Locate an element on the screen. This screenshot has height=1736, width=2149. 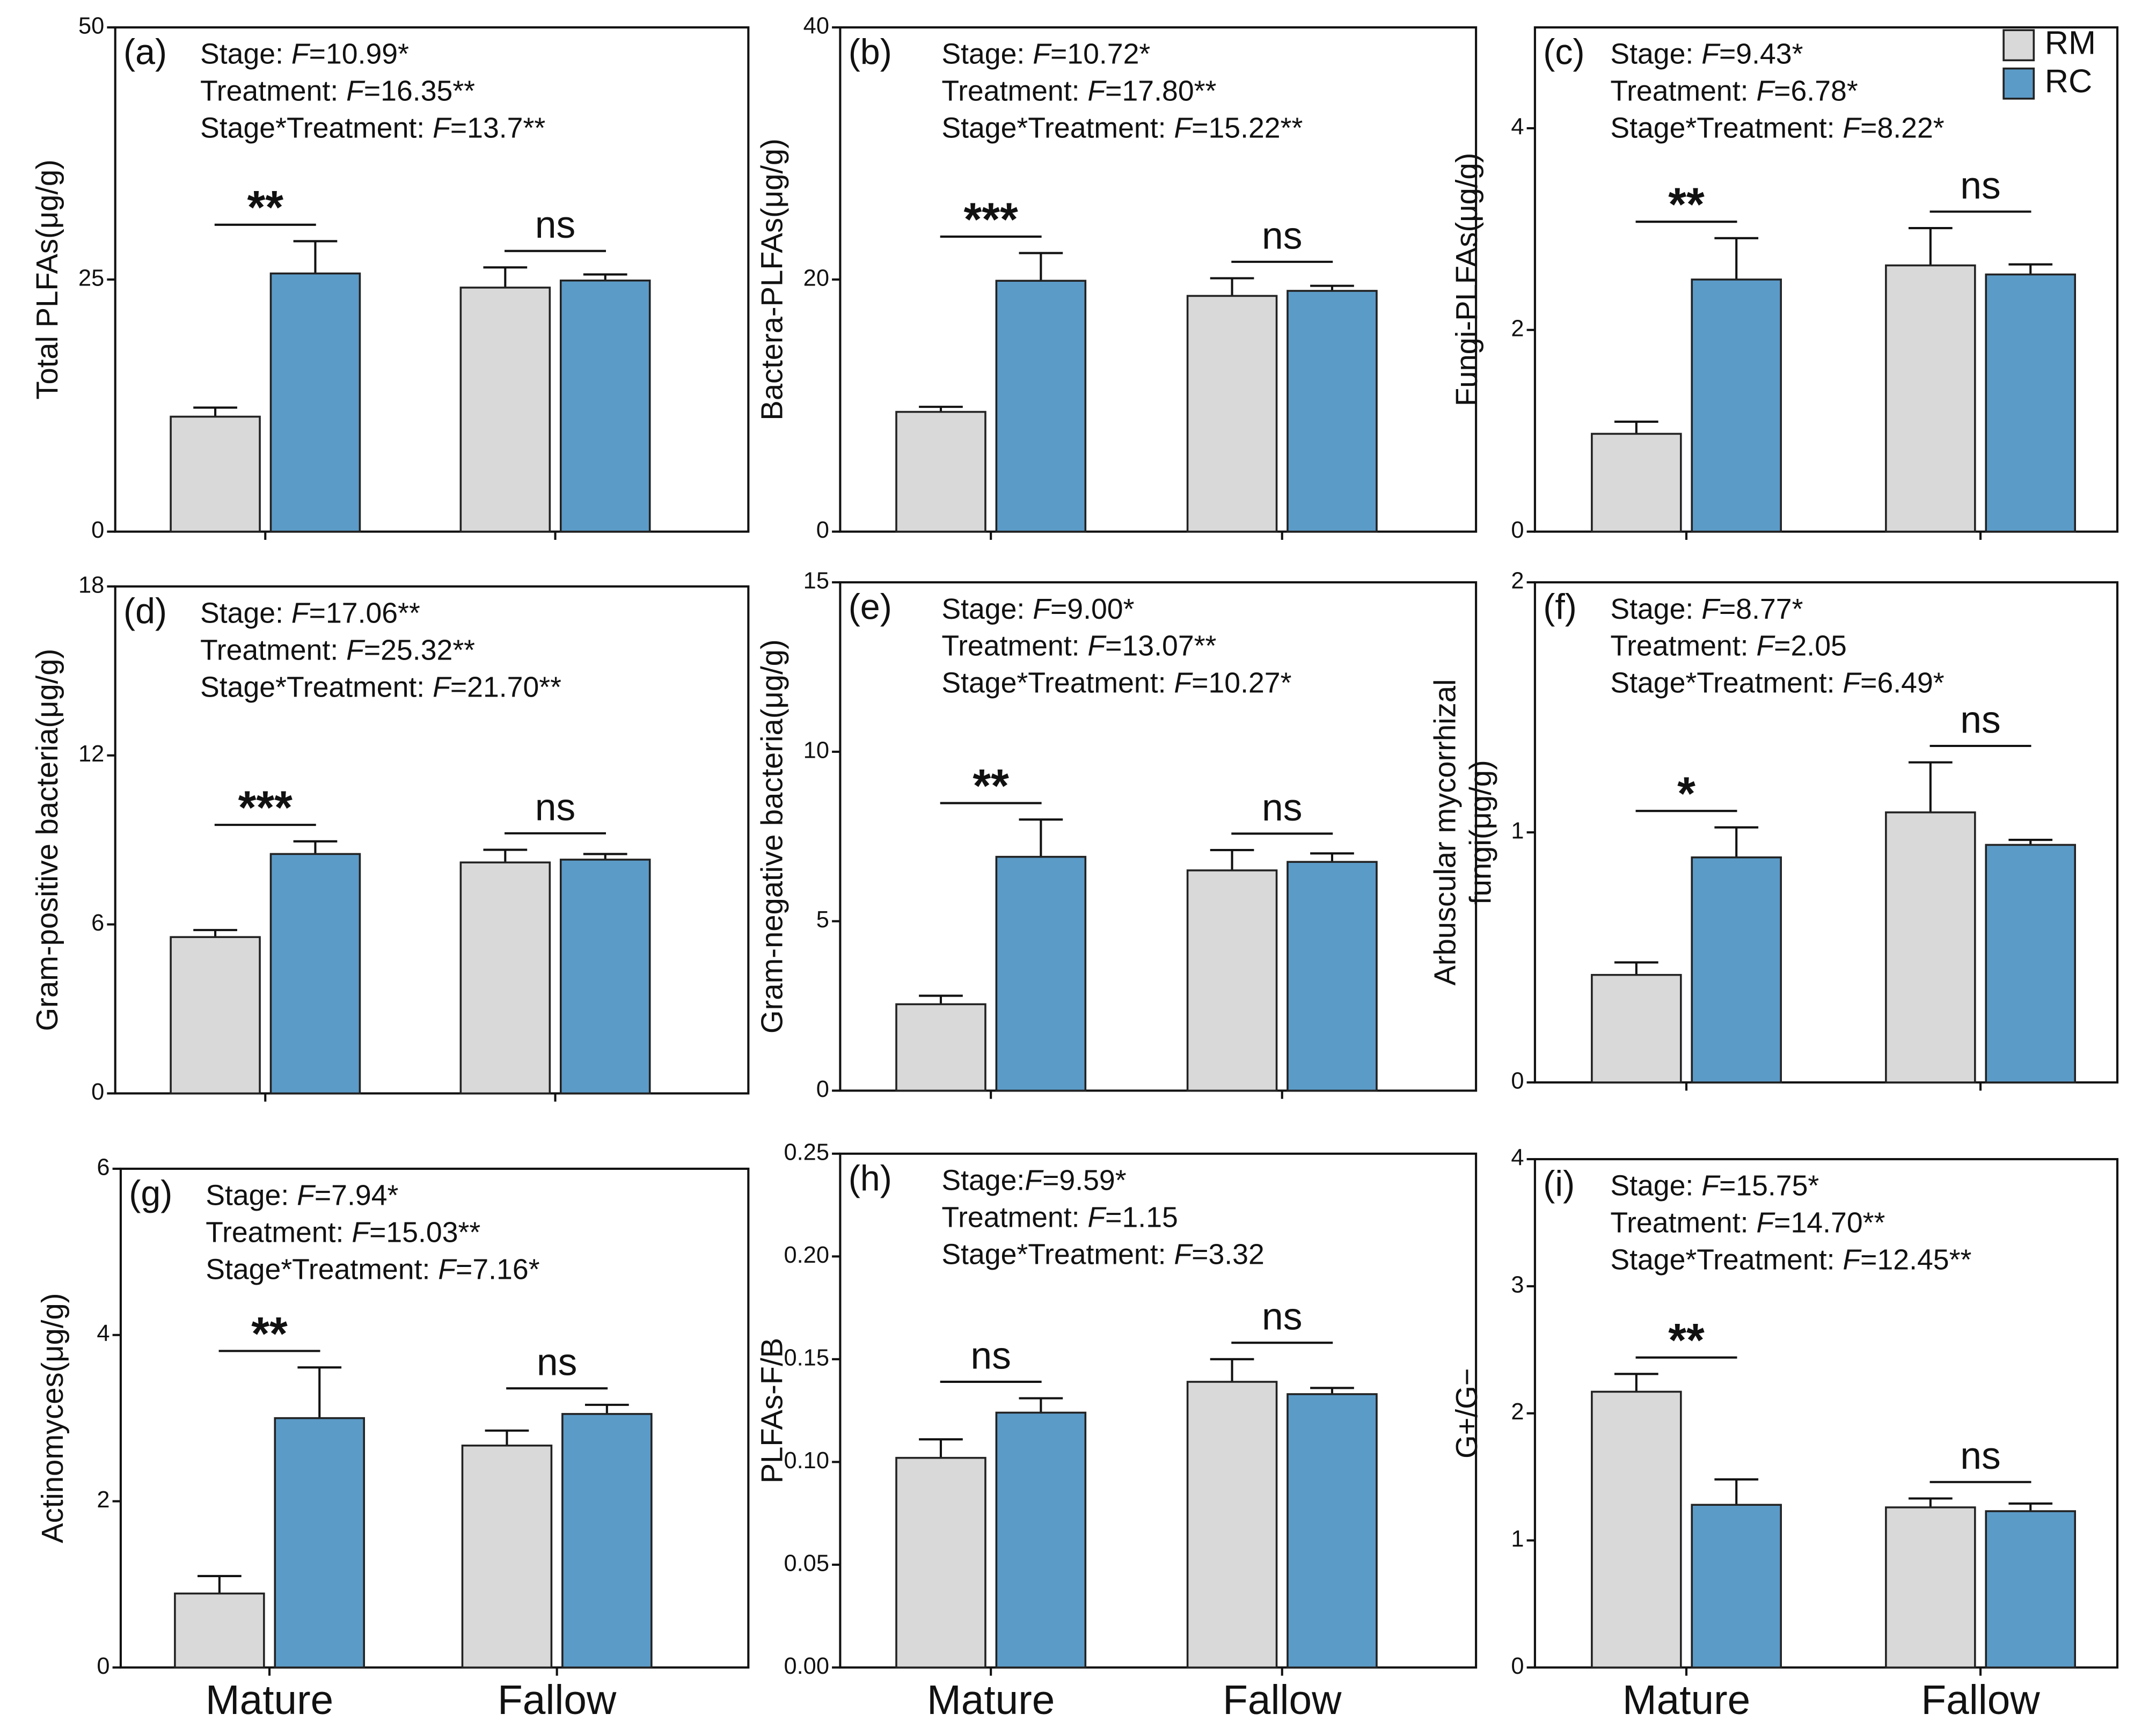
y-tick-label: 0.25 is located at coordinates (806, 1152).